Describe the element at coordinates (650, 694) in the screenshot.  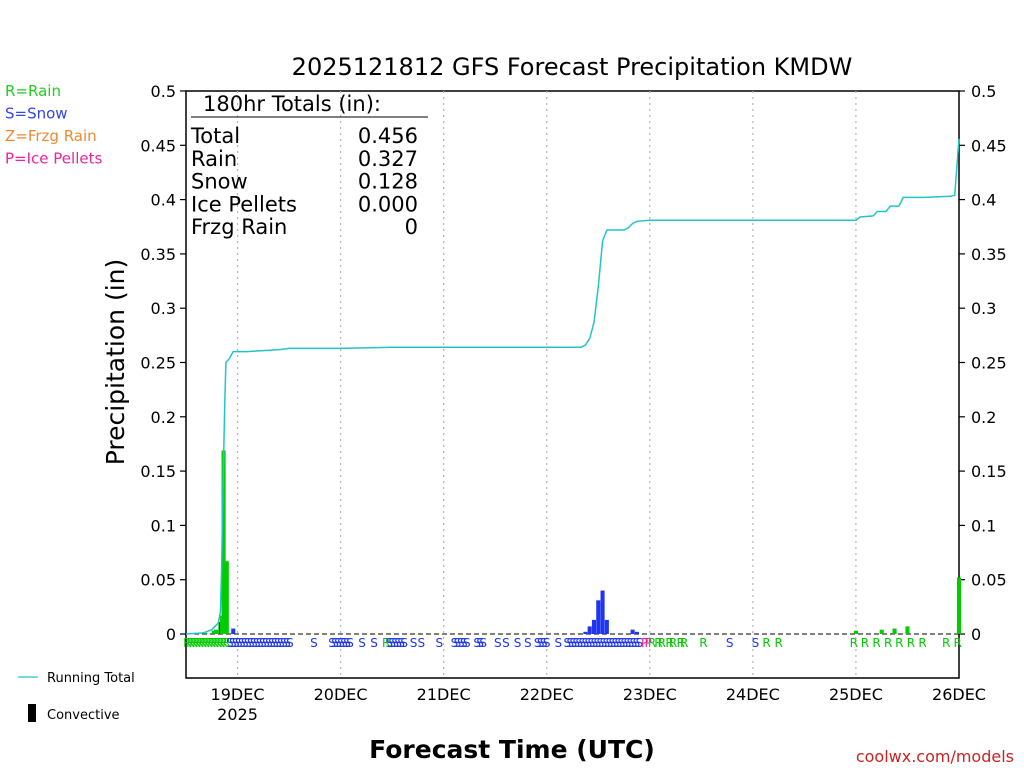
I see `x-tick-label: 23DEC` at that location.